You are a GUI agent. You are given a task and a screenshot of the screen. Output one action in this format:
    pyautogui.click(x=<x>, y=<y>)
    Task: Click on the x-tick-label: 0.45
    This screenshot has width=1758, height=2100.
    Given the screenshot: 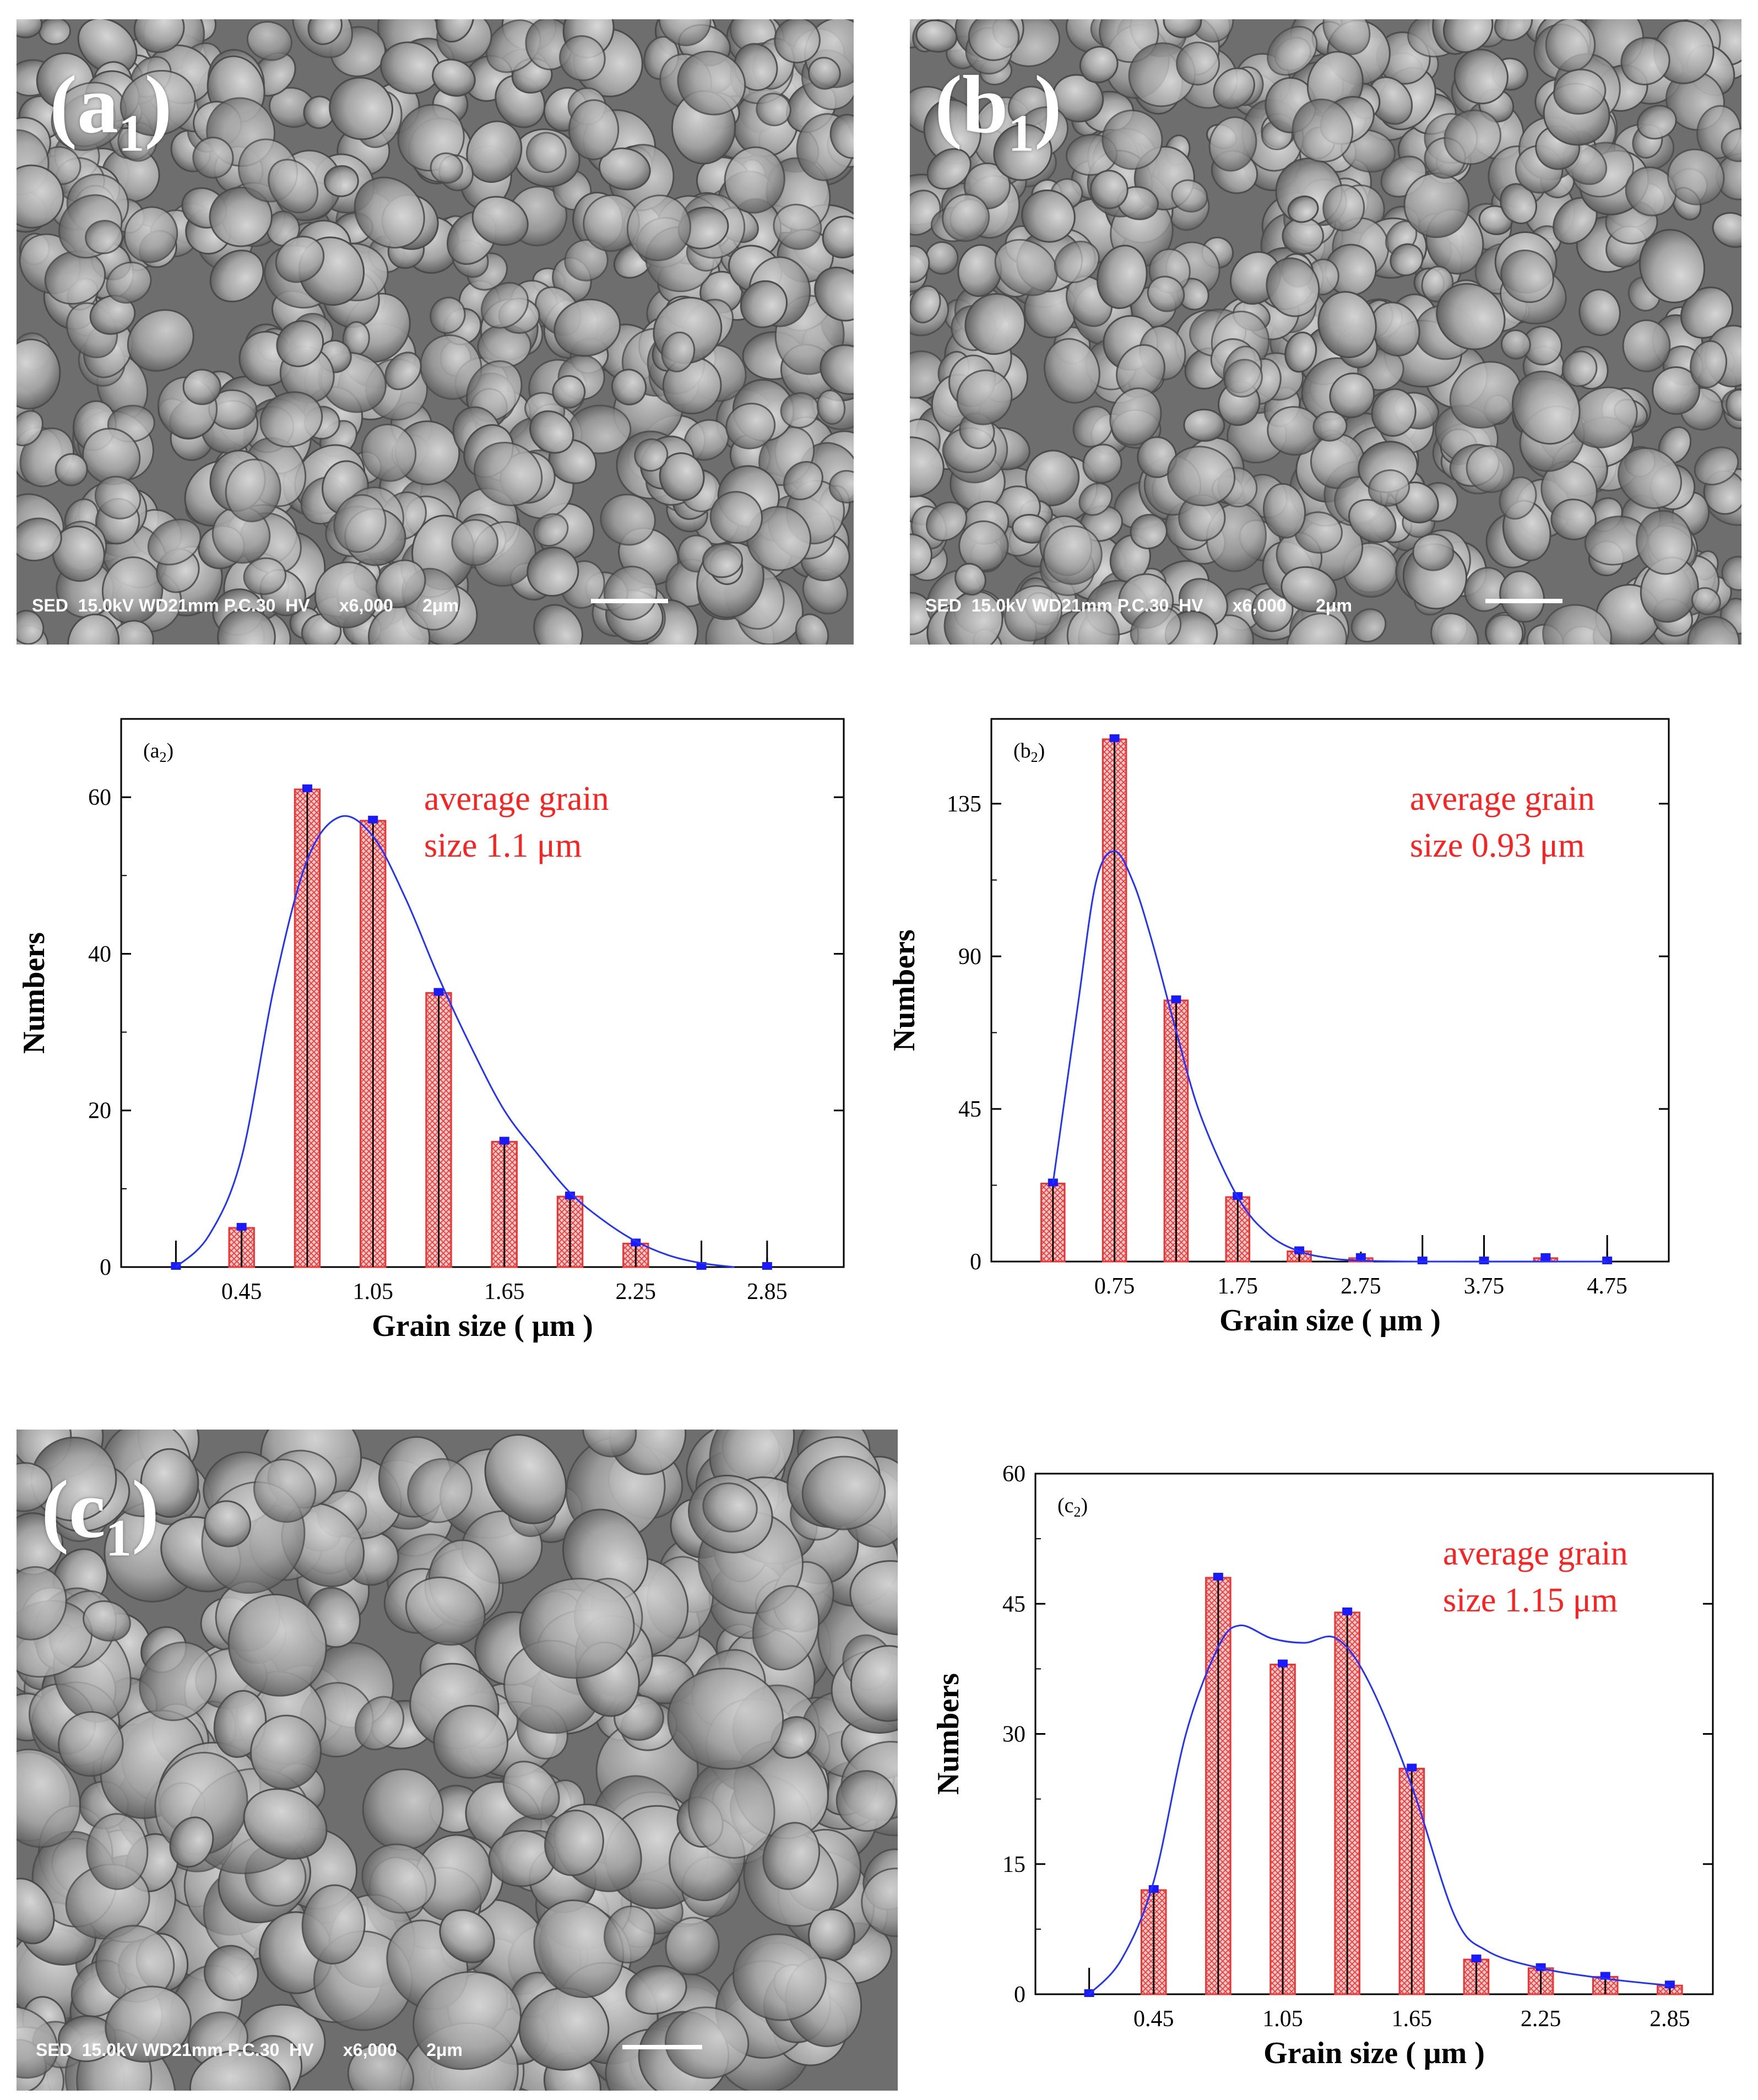 What is the action you would take?
    pyautogui.click(x=241, y=1292)
    